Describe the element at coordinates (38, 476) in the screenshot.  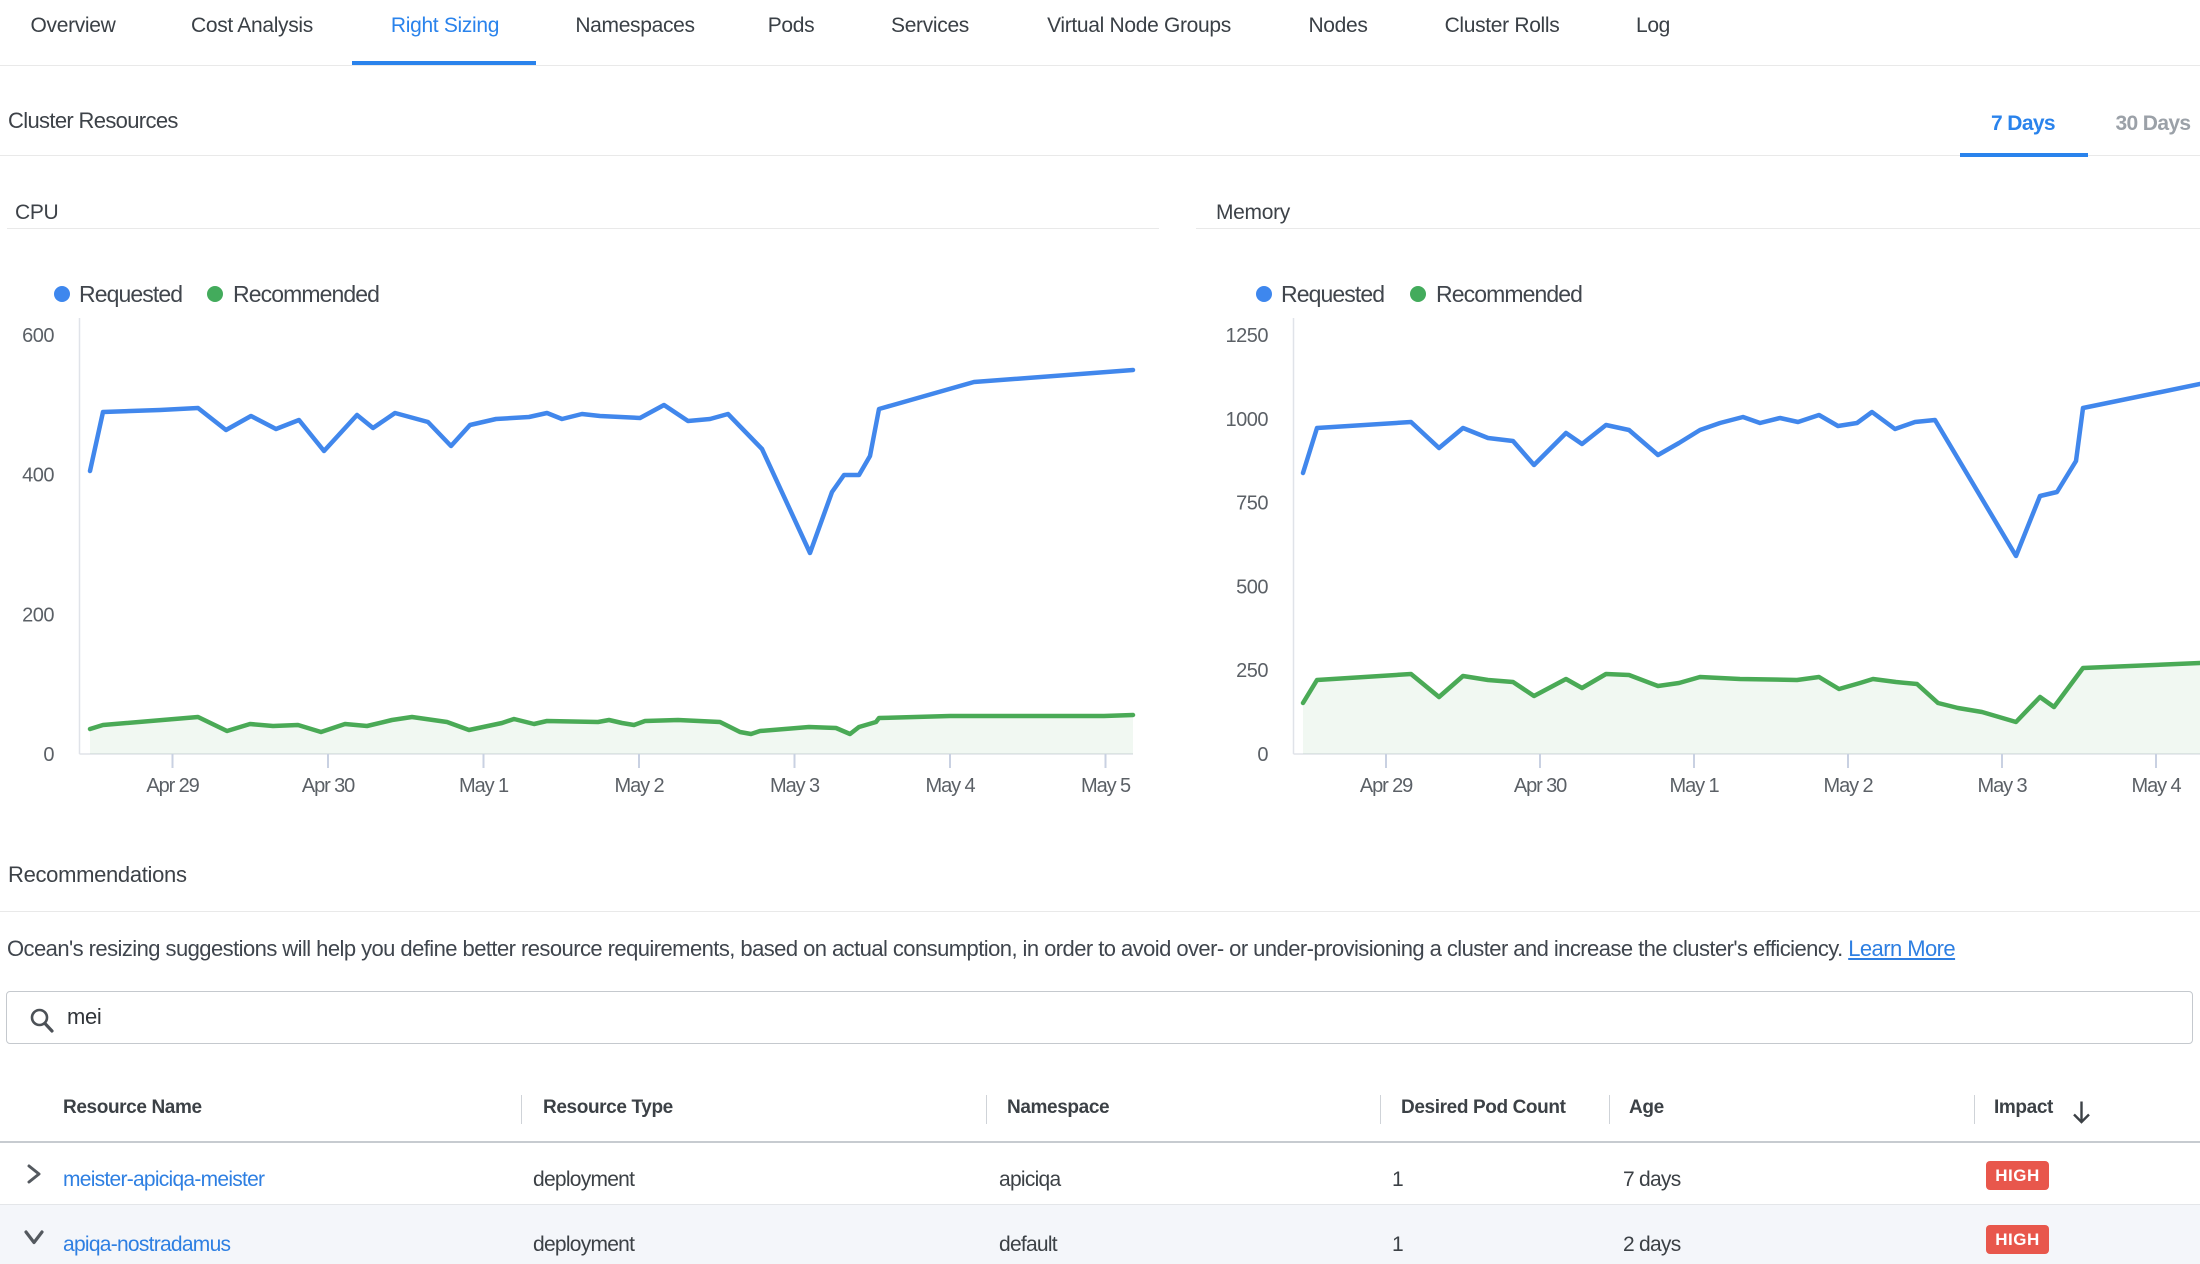
I see `svg-text: 400` at that location.